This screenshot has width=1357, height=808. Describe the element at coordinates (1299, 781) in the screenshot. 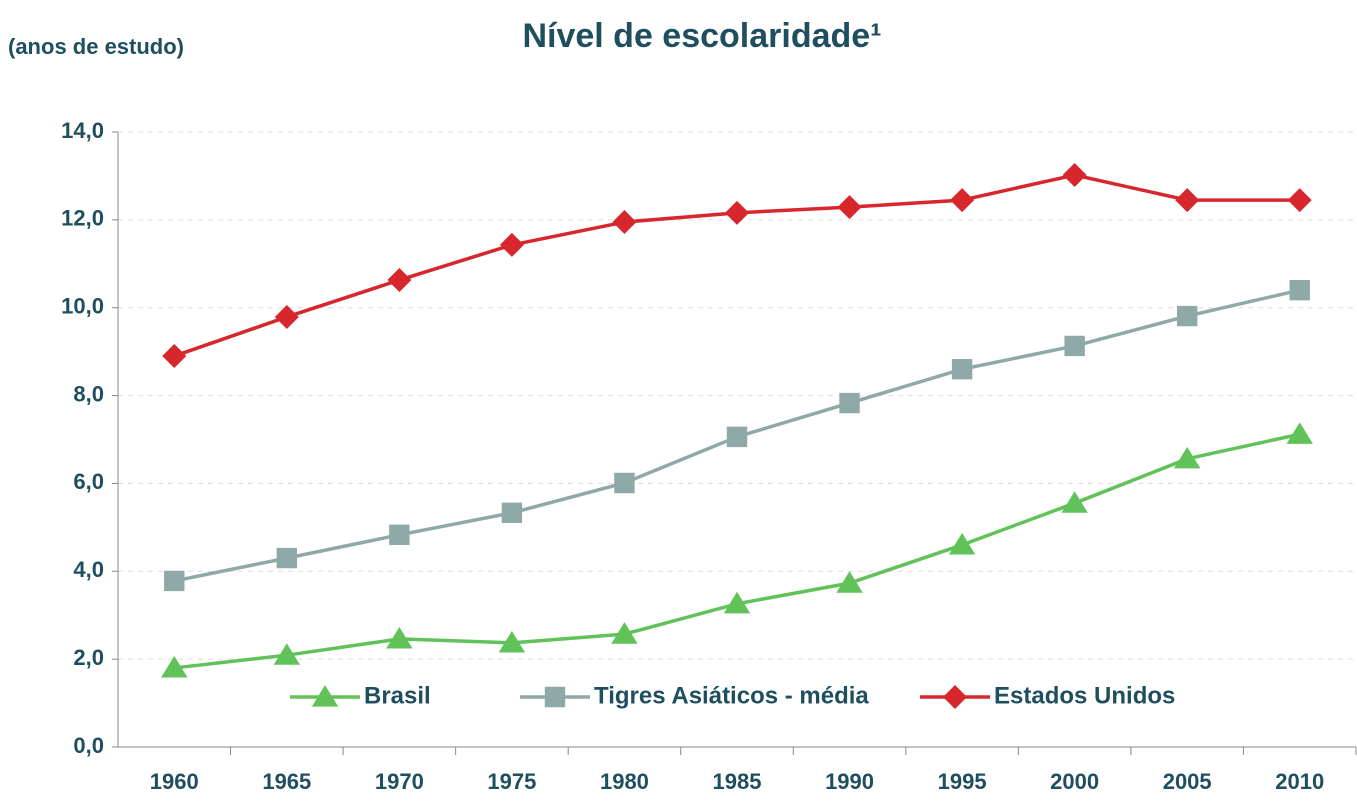

I see `x-tick-label: 2010` at that location.